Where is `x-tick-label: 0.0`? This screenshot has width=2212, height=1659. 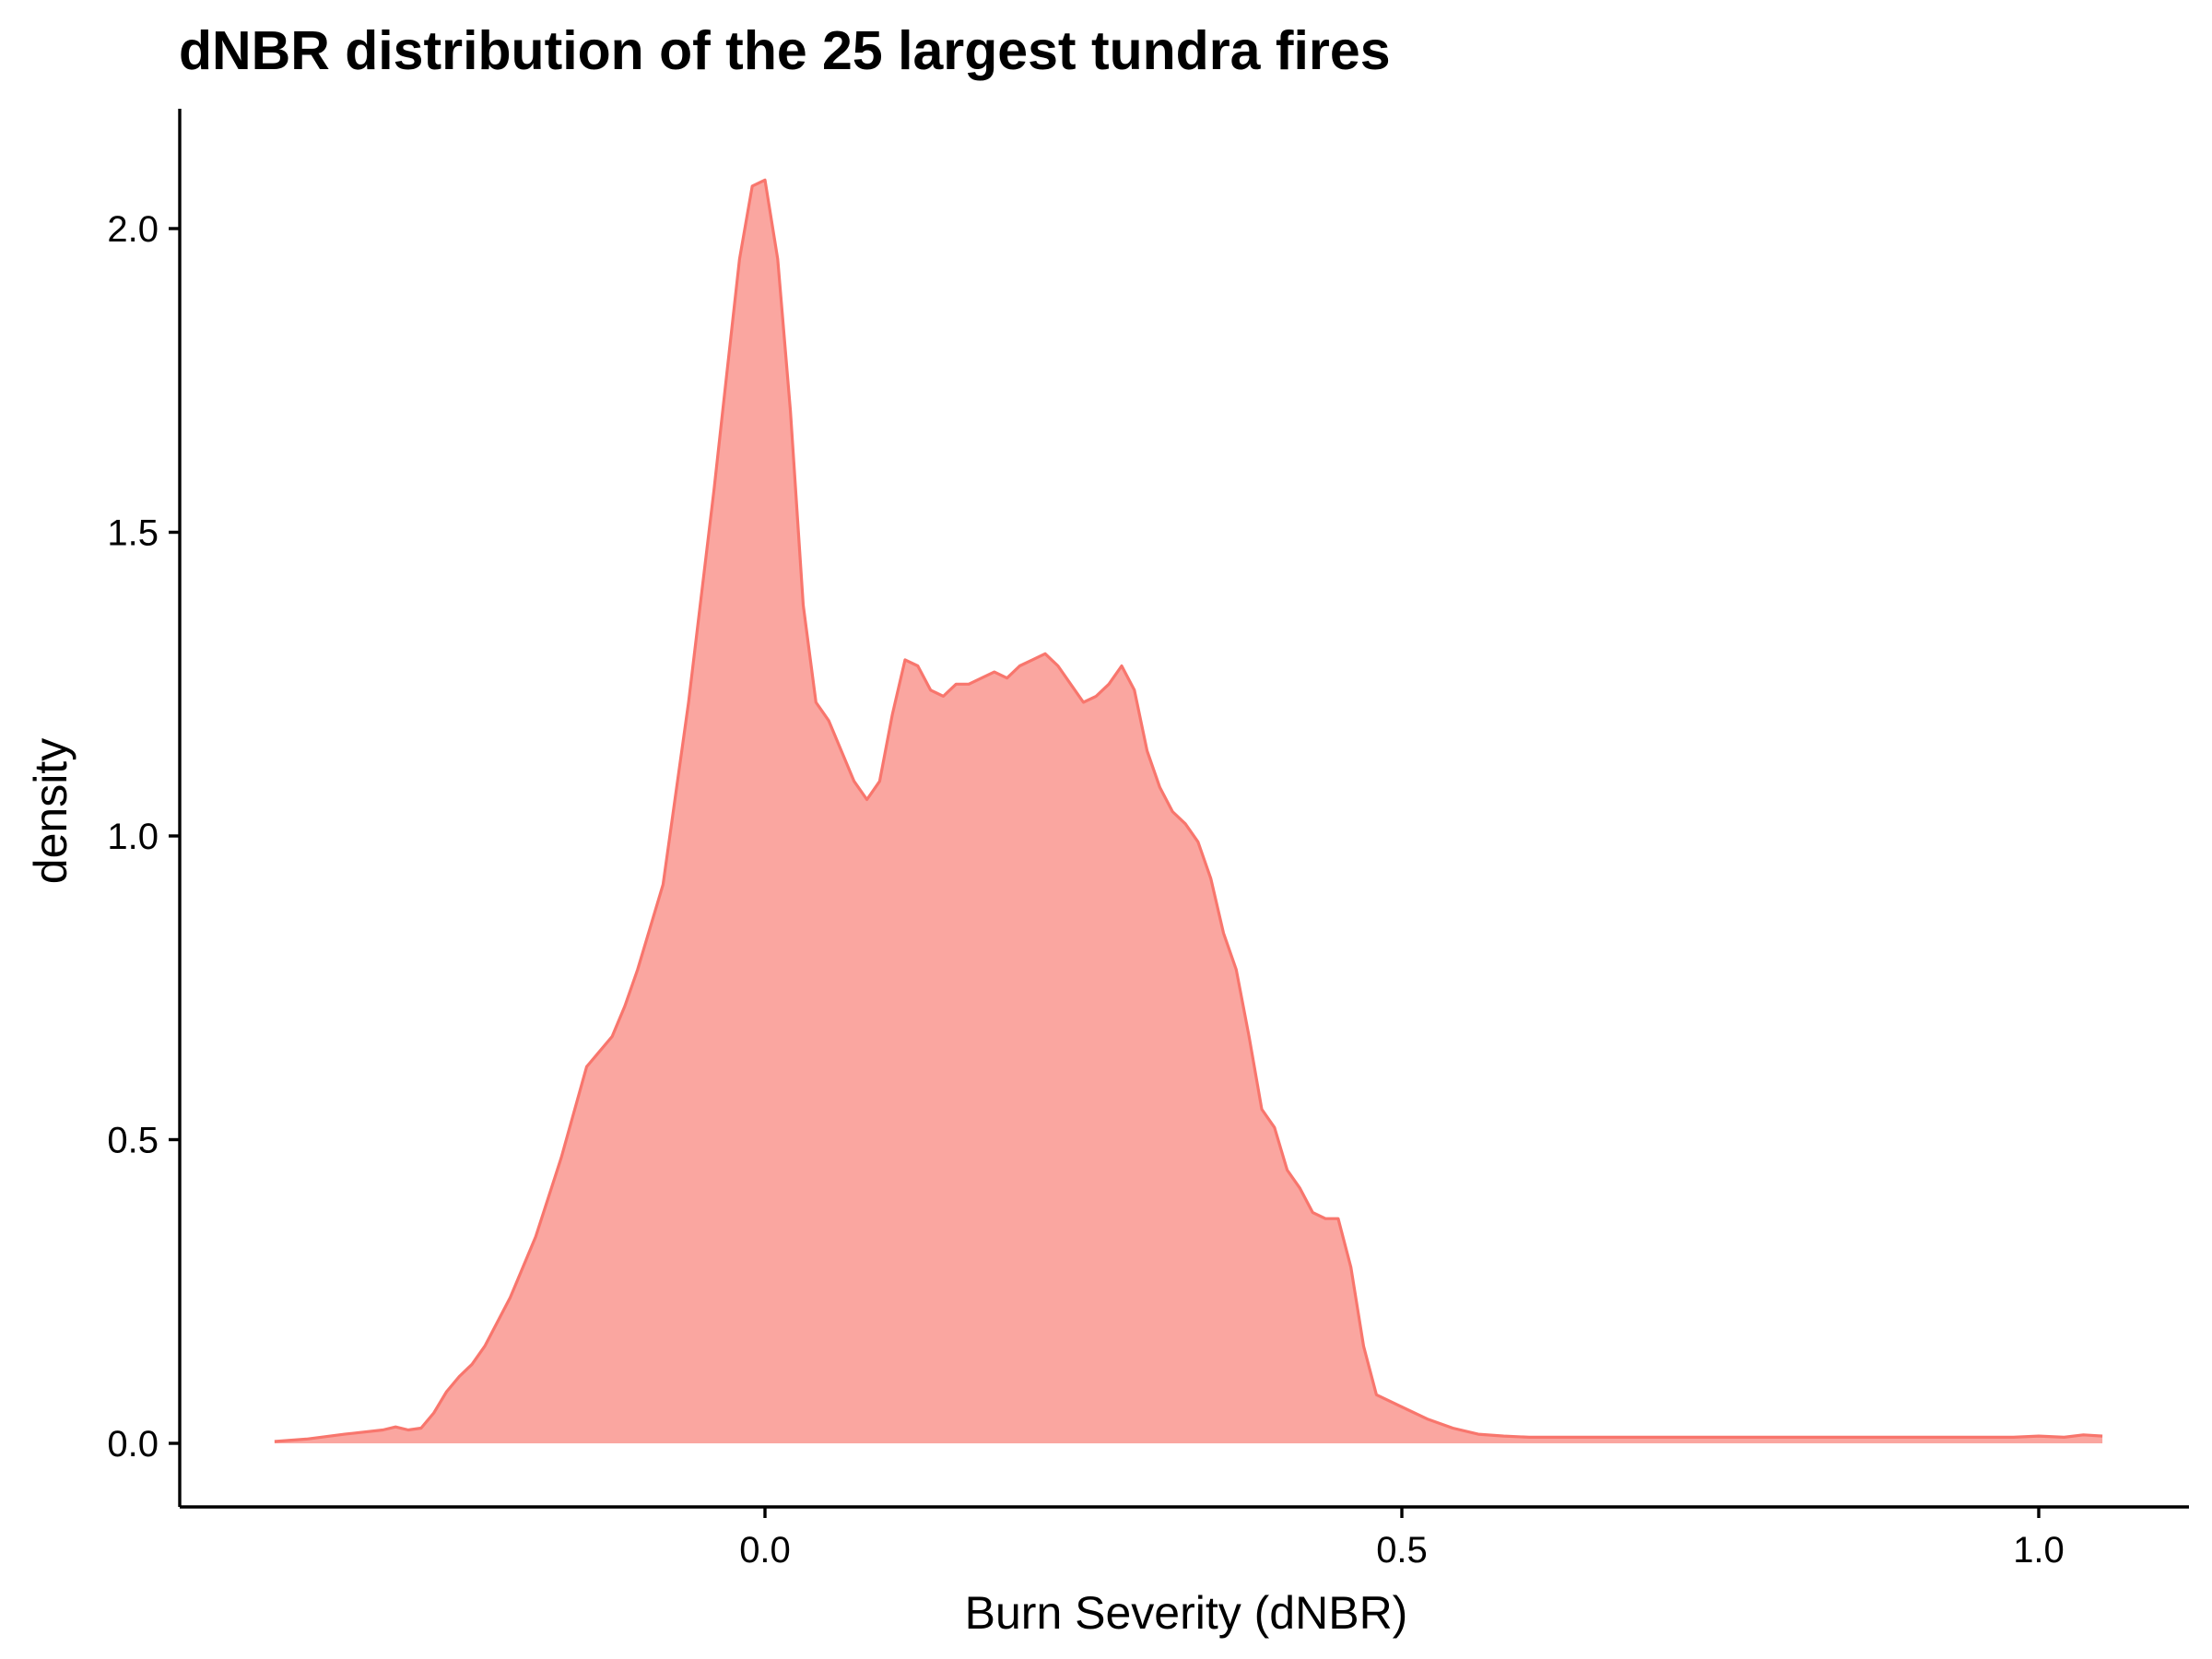
x-tick-label: 0.0 is located at coordinates (765, 1550).